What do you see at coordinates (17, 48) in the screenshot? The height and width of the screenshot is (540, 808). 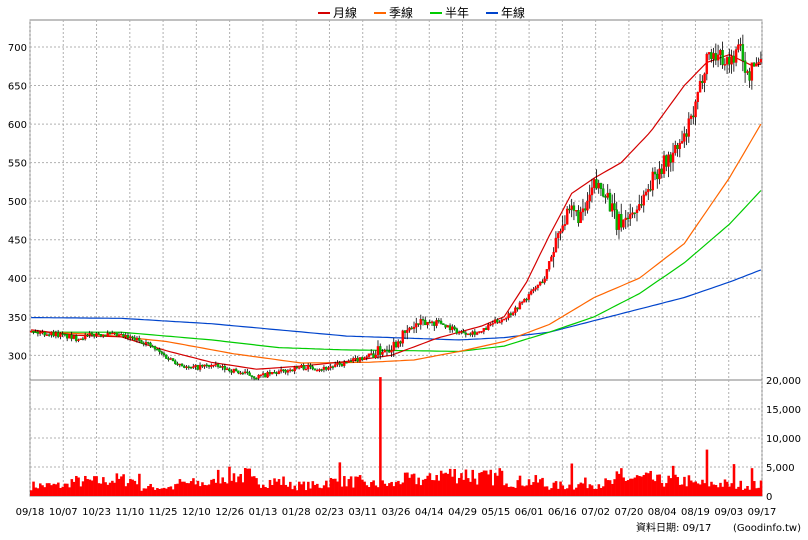 I see `price-tick-label: 700` at bounding box center [17, 48].